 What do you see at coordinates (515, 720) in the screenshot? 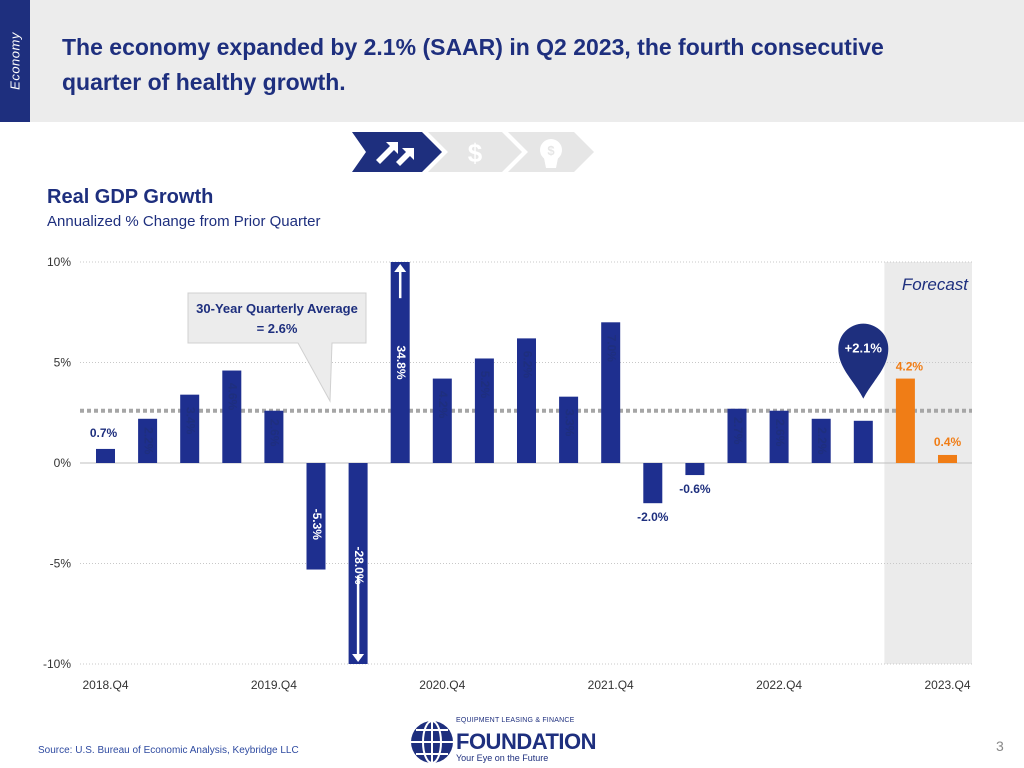
I see `logo-top-text: EQUIPMENT LEASING & FINANCE` at bounding box center [515, 720].